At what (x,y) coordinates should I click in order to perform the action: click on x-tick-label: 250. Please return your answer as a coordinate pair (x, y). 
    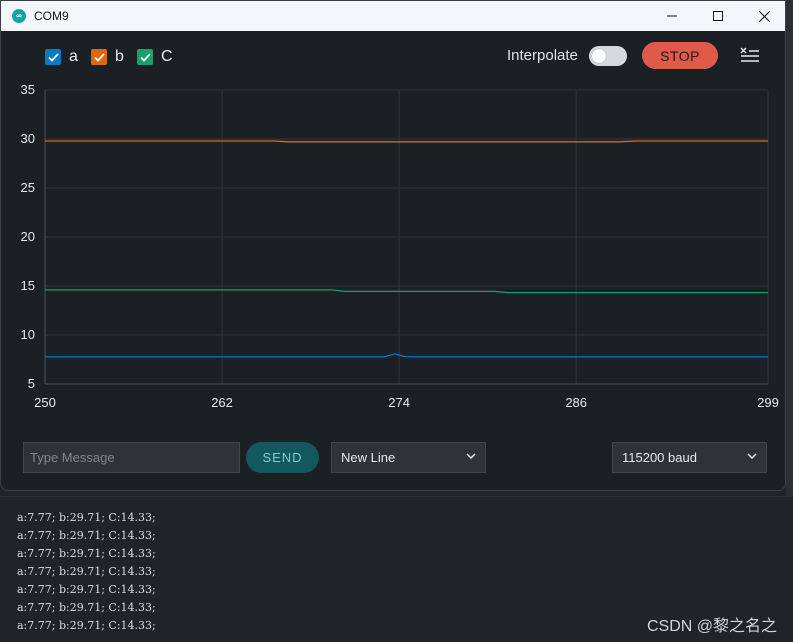
    Looking at the image, I should click on (45, 402).